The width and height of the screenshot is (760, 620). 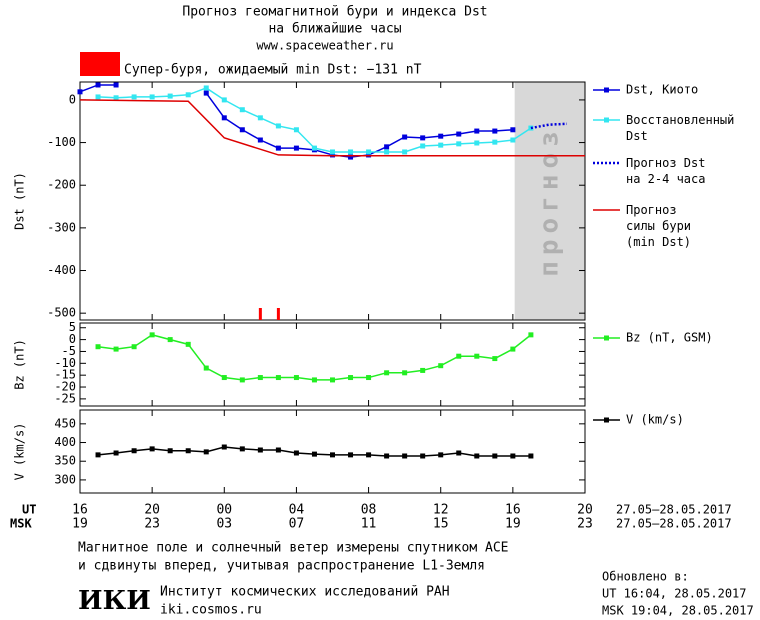 What do you see at coordinates (20, 201) in the screenshot?
I see `y-axis-label: Dst (nT)` at bounding box center [20, 201].